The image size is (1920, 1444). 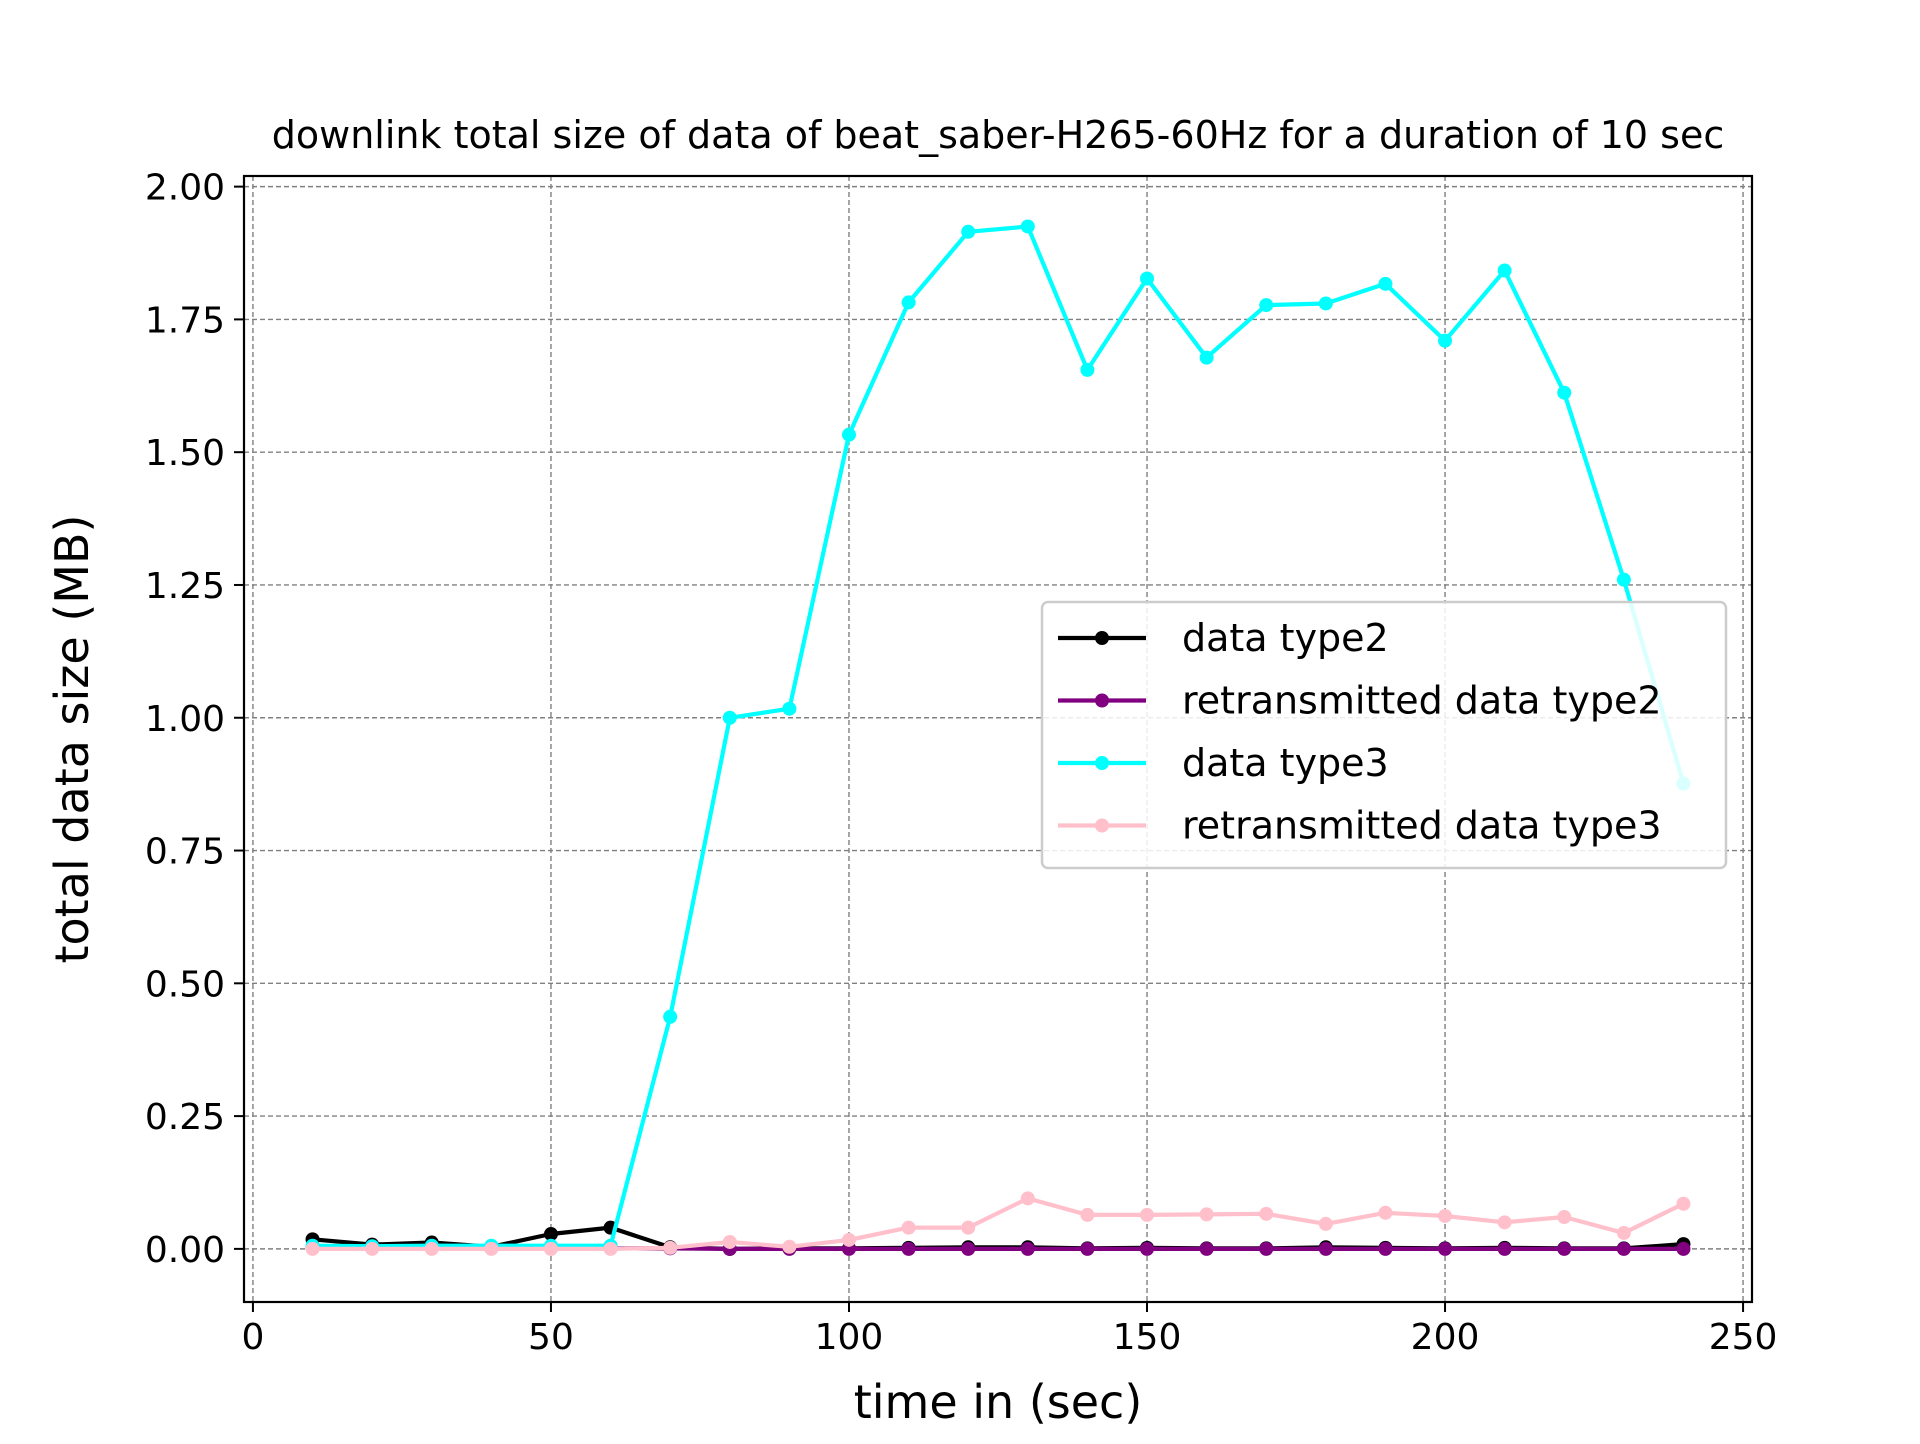 What do you see at coordinates (1285, 638) in the screenshot?
I see `legend-label: data type2` at bounding box center [1285, 638].